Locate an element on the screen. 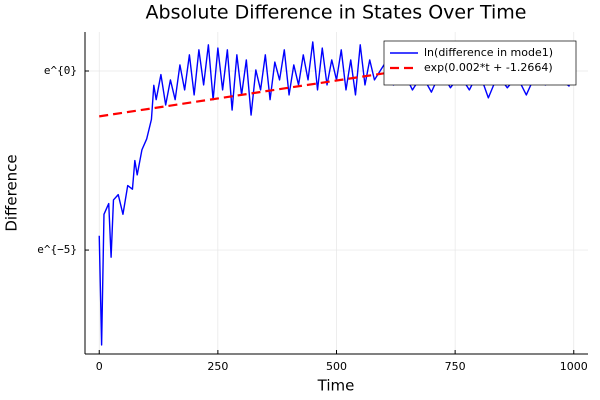 The image size is (600, 400). legend-box is located at coordinates (480, 63).